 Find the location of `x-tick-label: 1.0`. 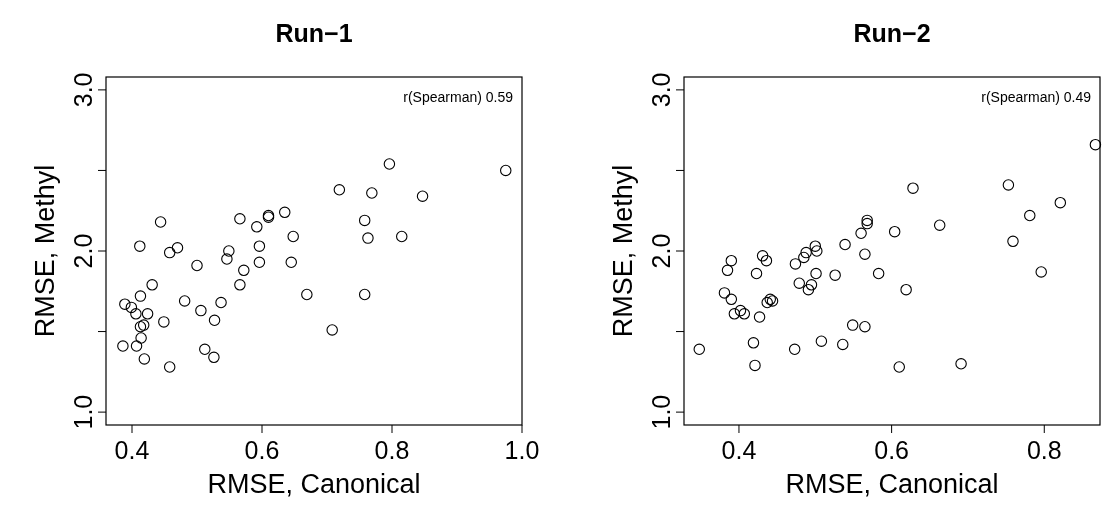

x-tick-label: 1.0 is located at coordinates (522, 450).